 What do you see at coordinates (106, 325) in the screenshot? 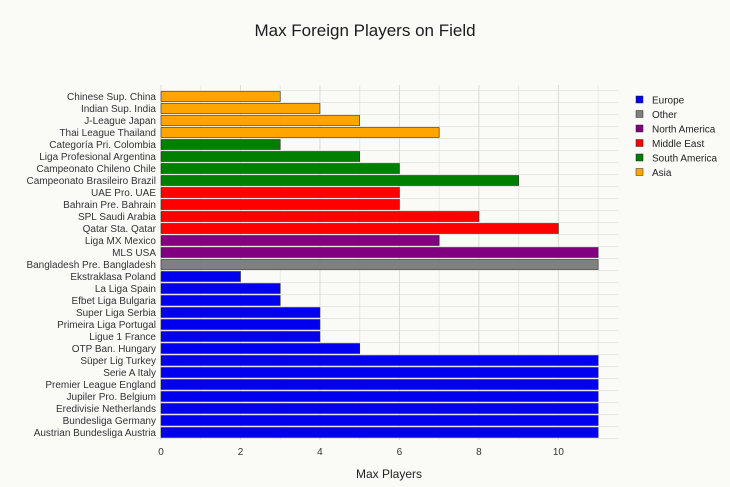
I see `category-label: Primeira Liga Portugal` at bounding box center [106, 325].